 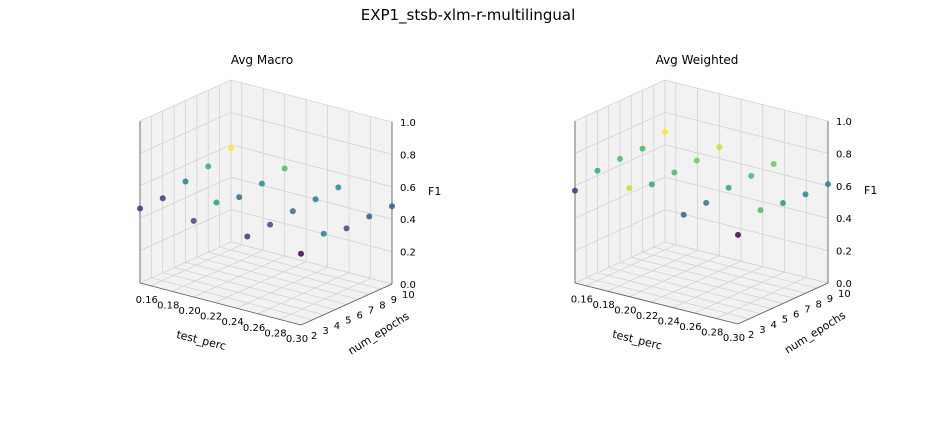 What do you see at coordinates (408, 155) in the screenshot?
I see `z-tick-label: 0.8` at bounding box center [408, 155].